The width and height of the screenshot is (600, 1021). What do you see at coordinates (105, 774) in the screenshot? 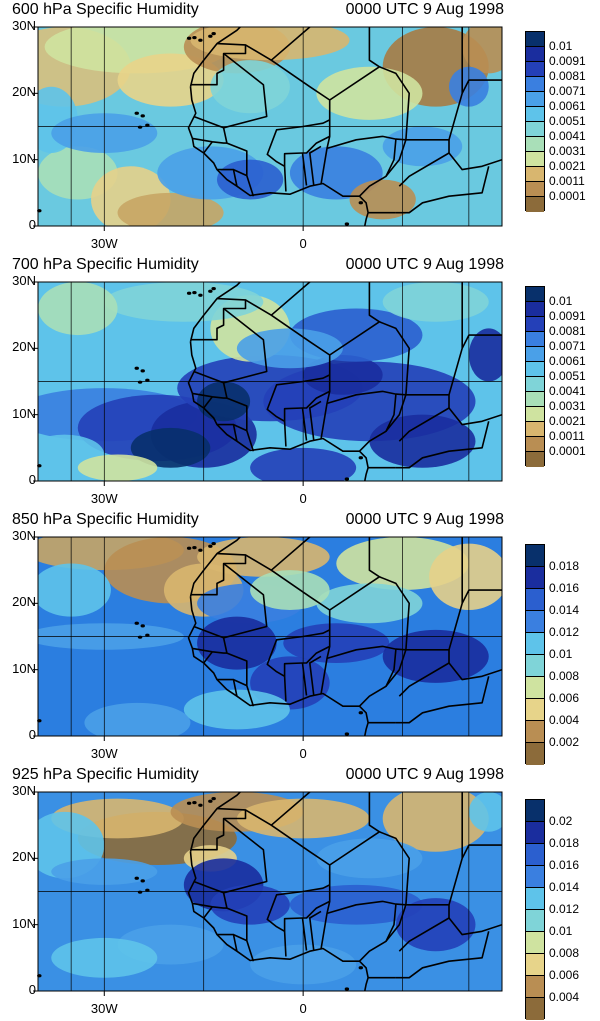
I see `panel-title: 925 hPa Specific Humidity` at bounding box center [105, 774].